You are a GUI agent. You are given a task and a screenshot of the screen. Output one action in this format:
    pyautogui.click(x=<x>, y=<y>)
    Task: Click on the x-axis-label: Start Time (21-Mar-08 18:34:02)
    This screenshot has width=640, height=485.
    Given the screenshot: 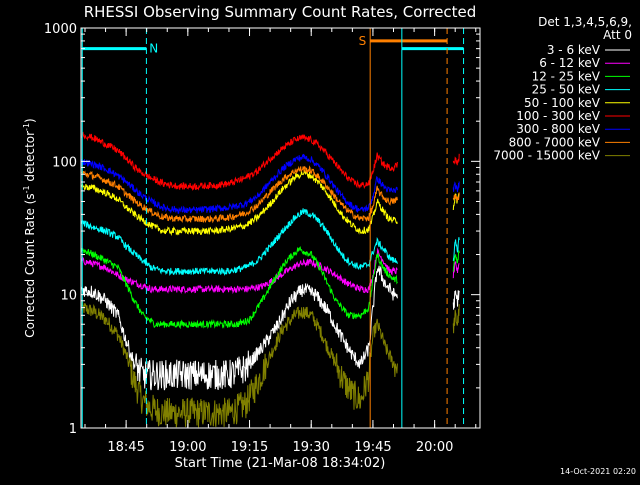 What is the action you would take?
    pyautogui.click(x=280, y=463)
    